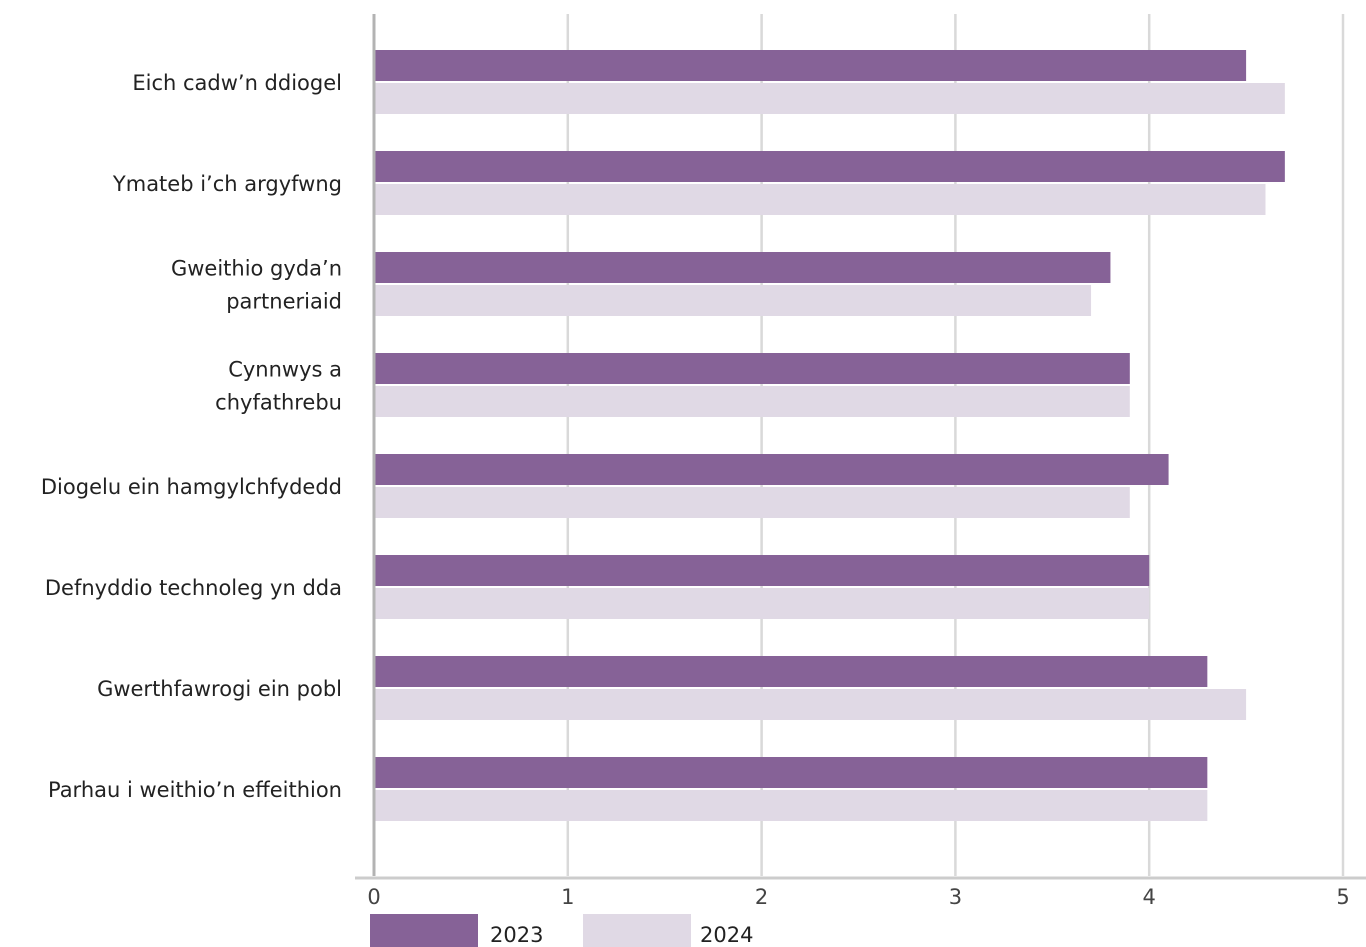 This screenshot has height=947, width=1366. What do you see at coordinates (373, 897) in the screenshot?
I see `x-tick-label: 0` at bounding box center [373, 897].